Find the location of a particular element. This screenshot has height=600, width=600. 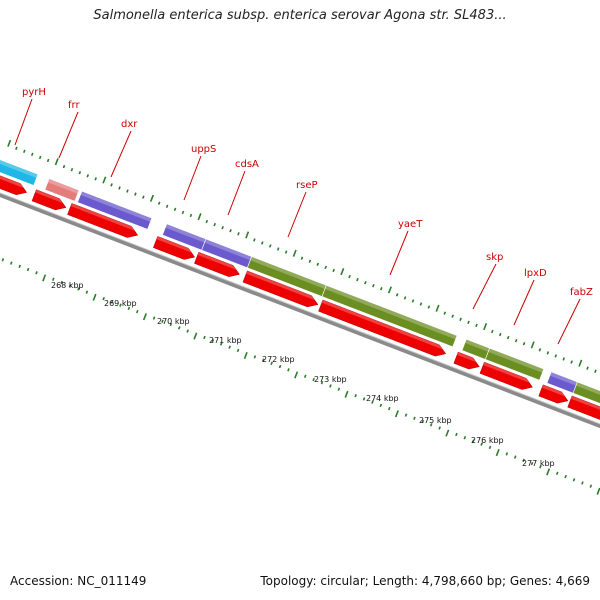

gene-label-fabZ: fabZ is located at coordinates (581, 292).